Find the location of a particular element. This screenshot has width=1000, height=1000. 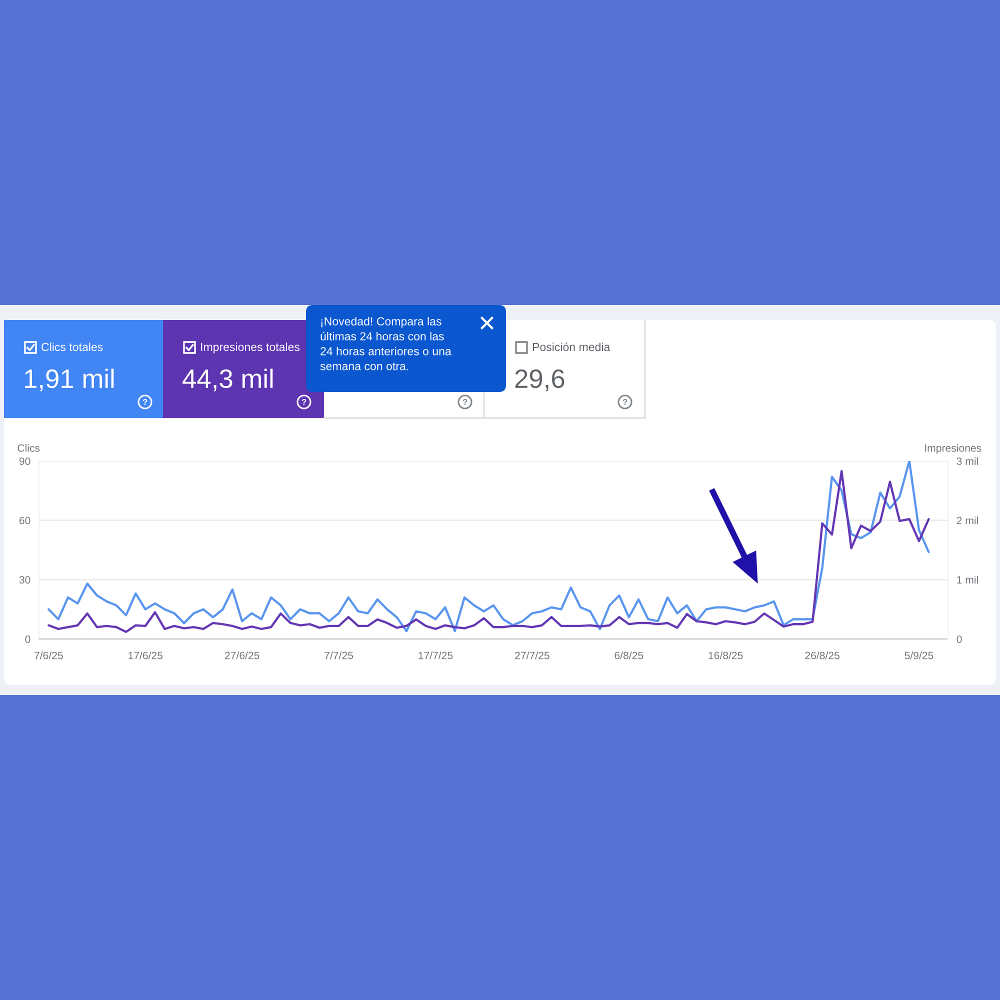

y2-tick-label: 2 mil is located at coordinates (967, 520).